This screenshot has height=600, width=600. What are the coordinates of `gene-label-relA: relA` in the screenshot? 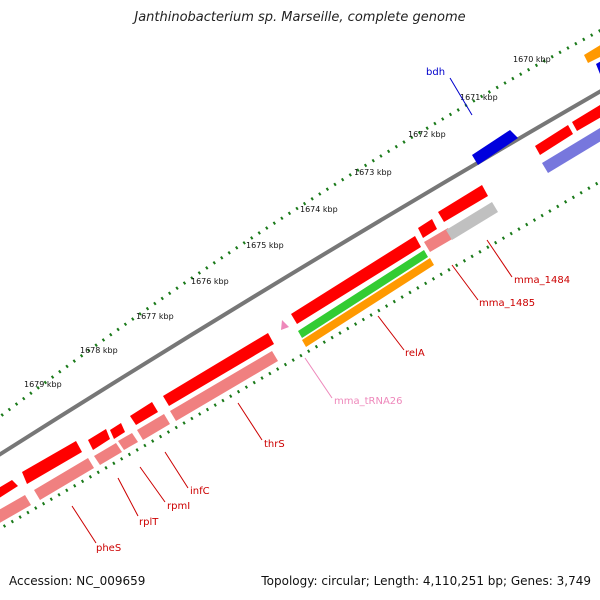 It's located at (415, 353).